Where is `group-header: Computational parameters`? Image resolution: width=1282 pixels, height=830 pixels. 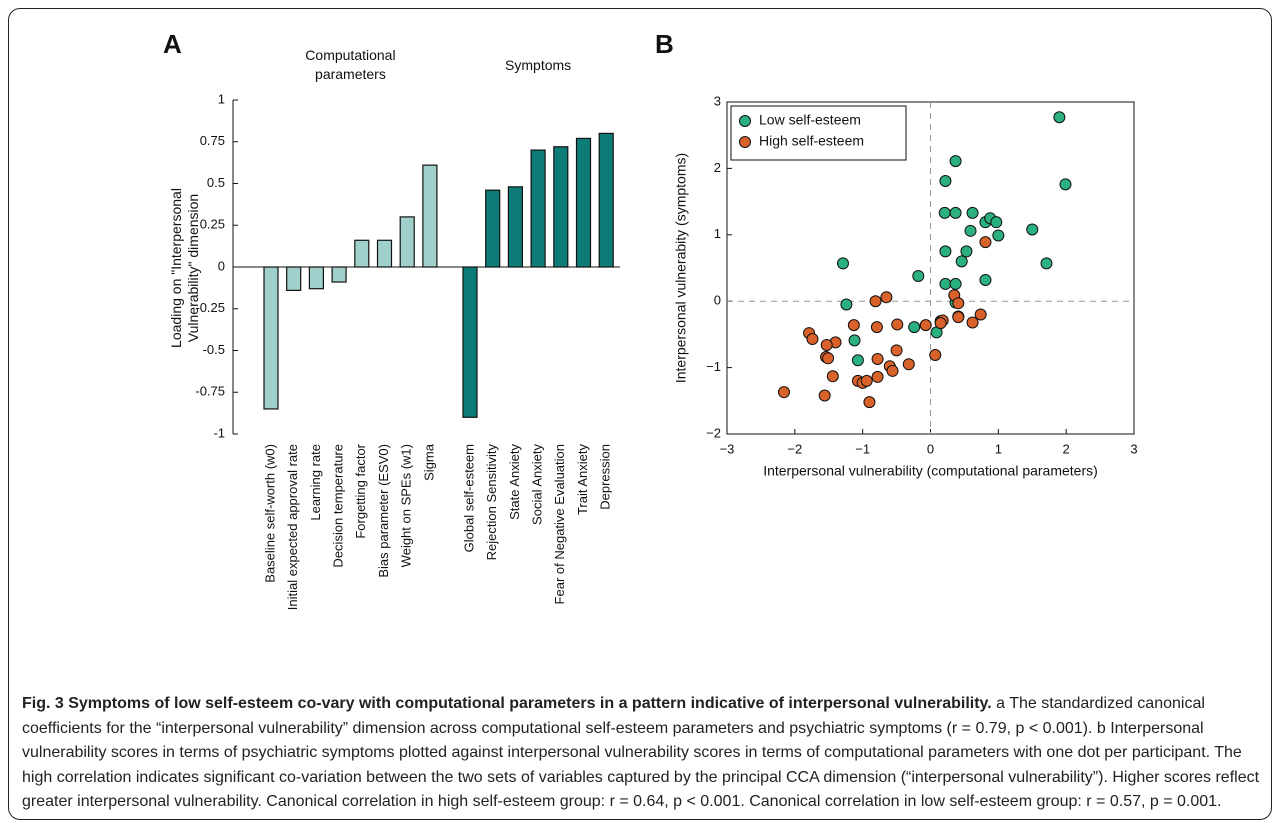
group-header: Computational parameters is located at coordinates (350, 64).